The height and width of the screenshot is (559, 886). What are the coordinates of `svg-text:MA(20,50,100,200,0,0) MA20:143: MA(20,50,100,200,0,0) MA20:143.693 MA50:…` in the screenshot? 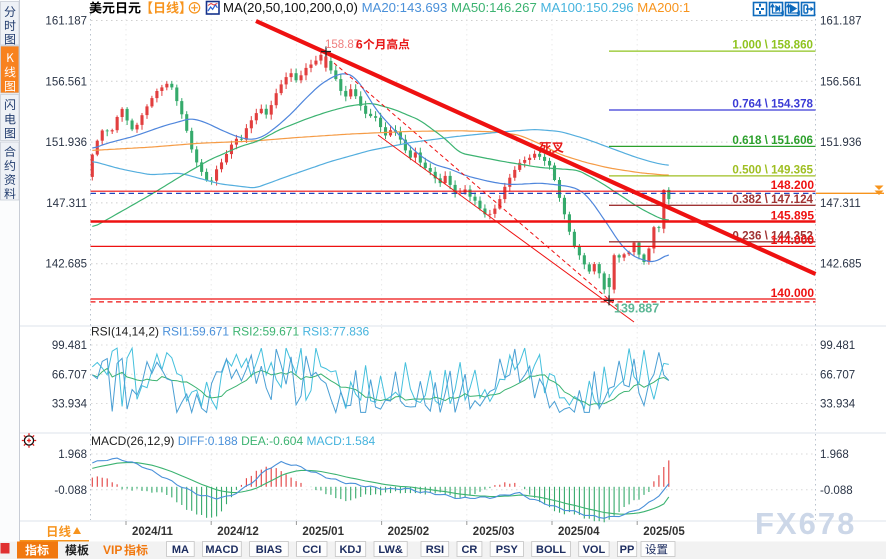 It's located at (456, 7).